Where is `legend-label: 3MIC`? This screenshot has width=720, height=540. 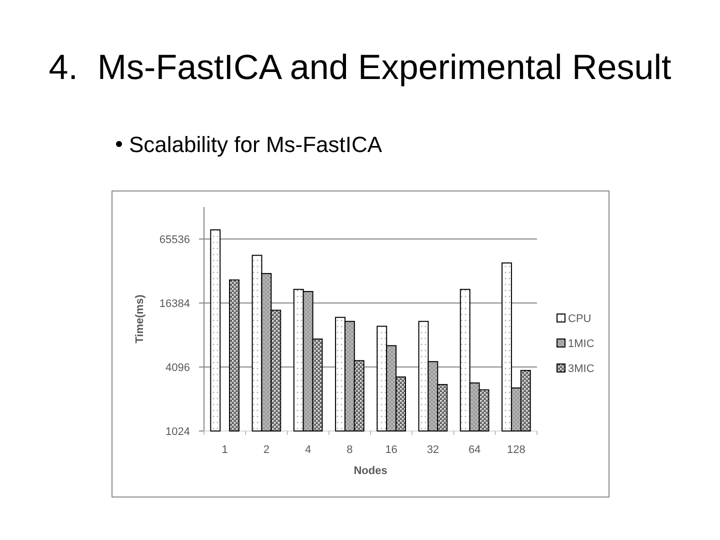 legend-label: 3MIC is located at coordinates (581, 369).